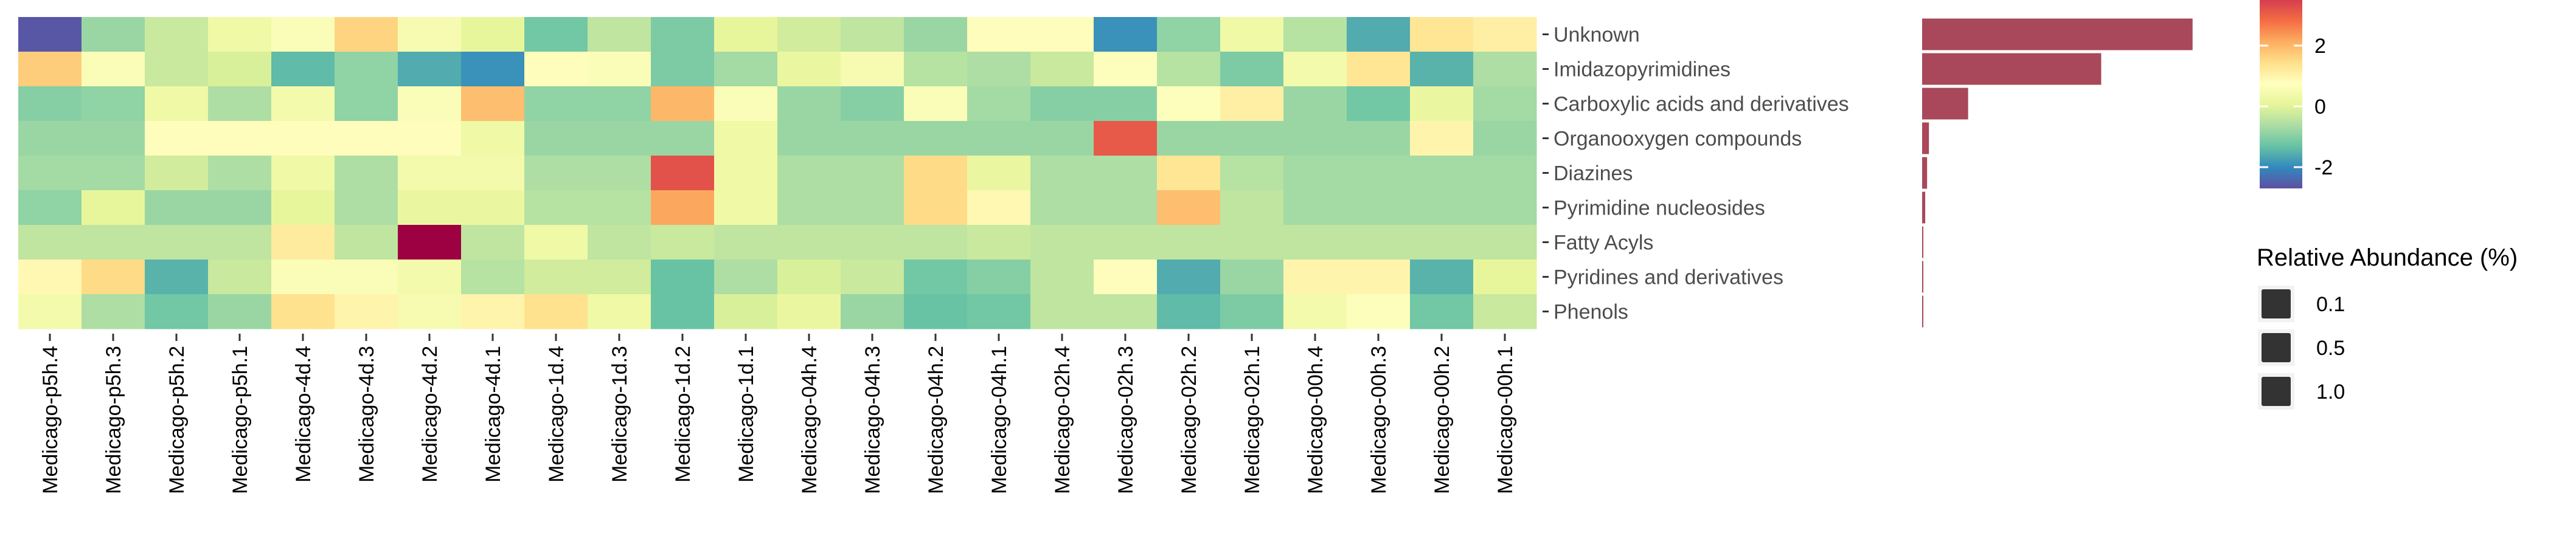  I want to click on column-label: Medicago-02h.1, so click(1252, 420).